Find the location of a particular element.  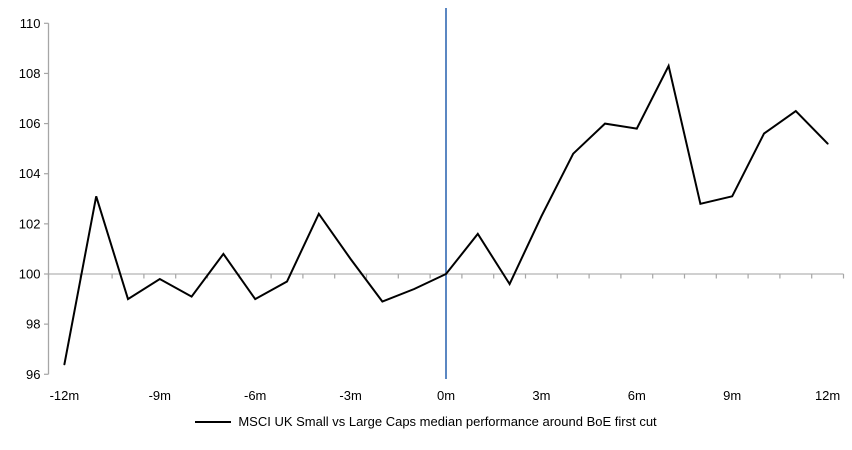

y-tick-label: 102 is located at coordinates (30, 223).